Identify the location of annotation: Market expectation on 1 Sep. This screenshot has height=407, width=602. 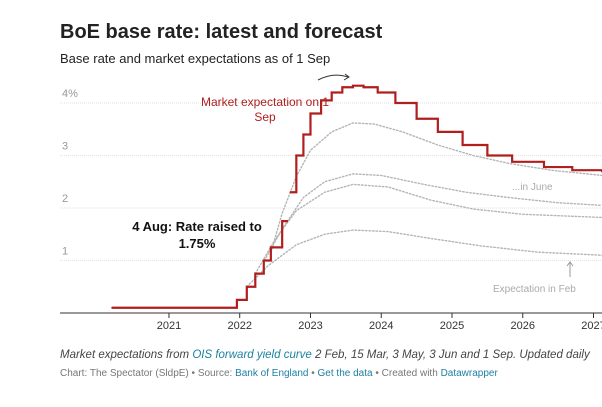
(265, 109).